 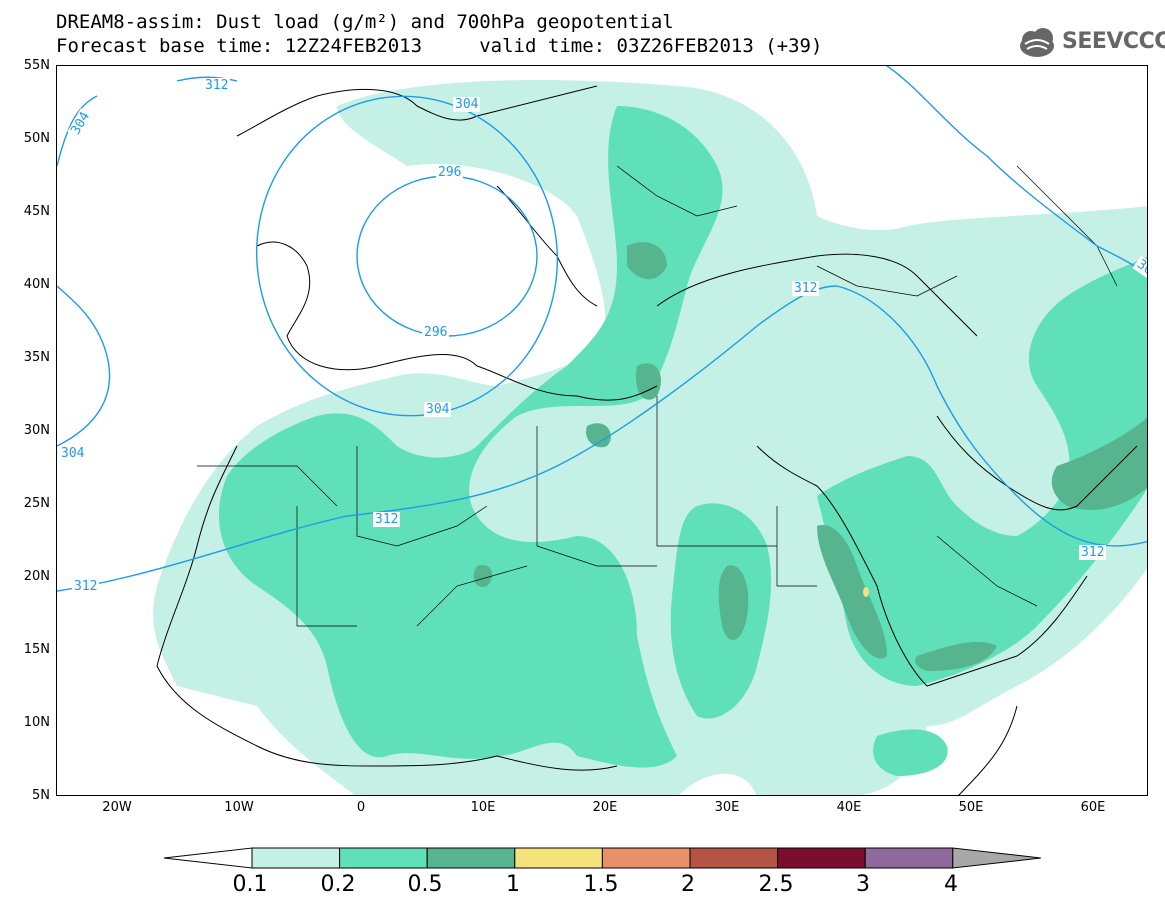 I want to click on colorbar-over-arrow, so click(x=996, y=858).